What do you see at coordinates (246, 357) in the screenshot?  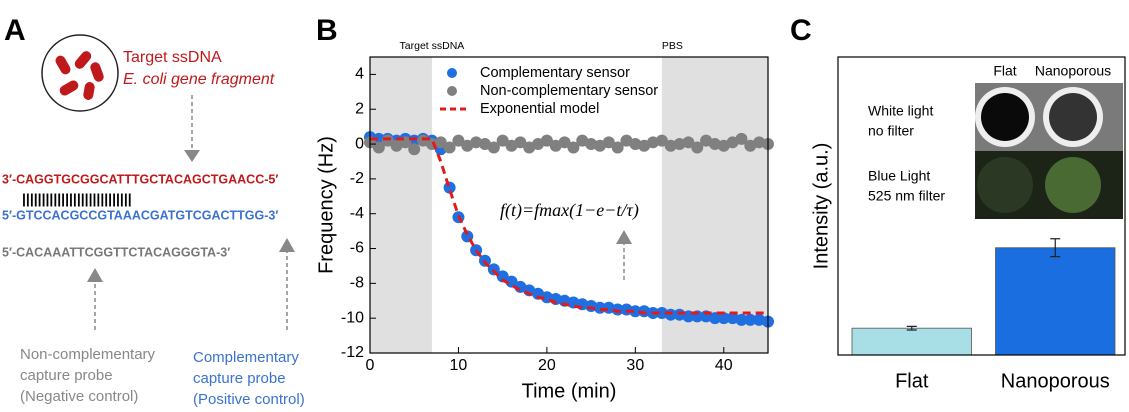 I see `comp-label: Complementary` at bounding box center [246, 357].